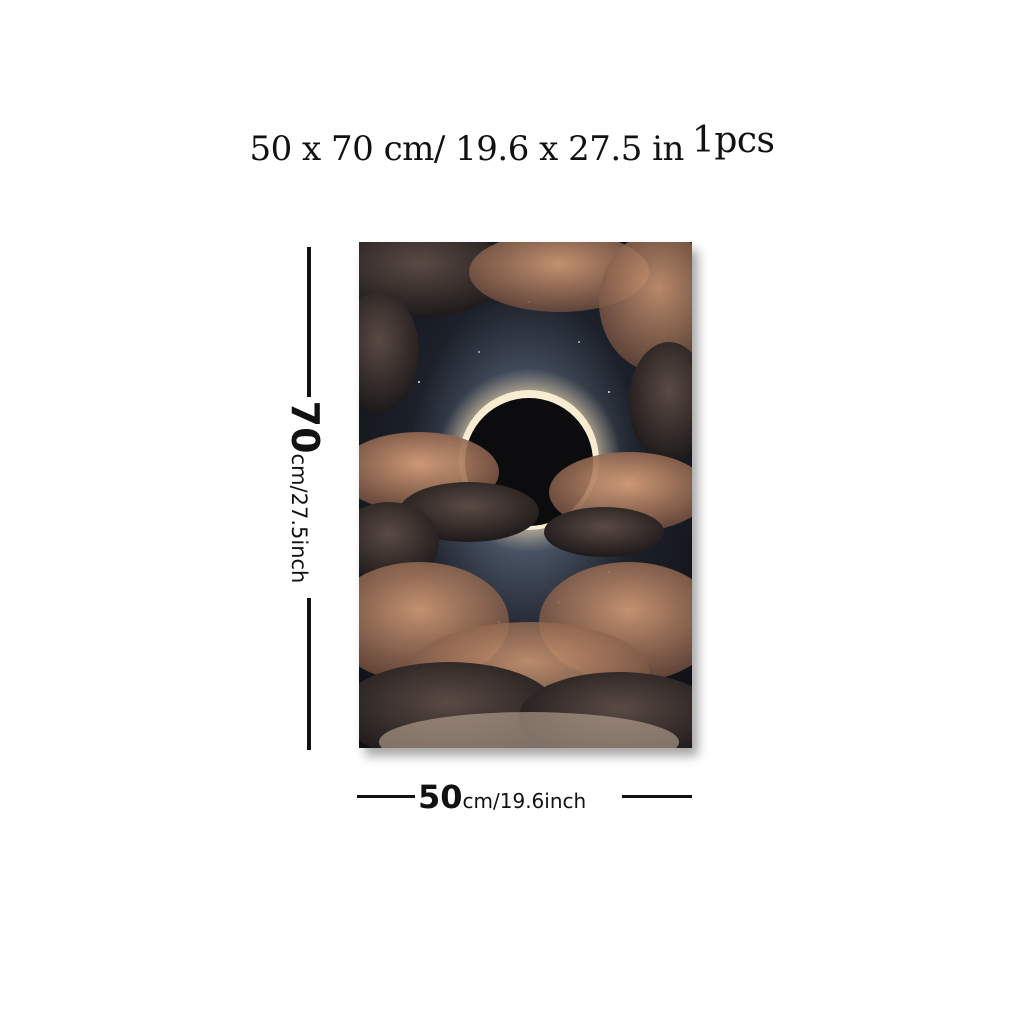 This screenshot has height=1024, width=1024. I want to click on height-line-bottom, so click(309, 674).